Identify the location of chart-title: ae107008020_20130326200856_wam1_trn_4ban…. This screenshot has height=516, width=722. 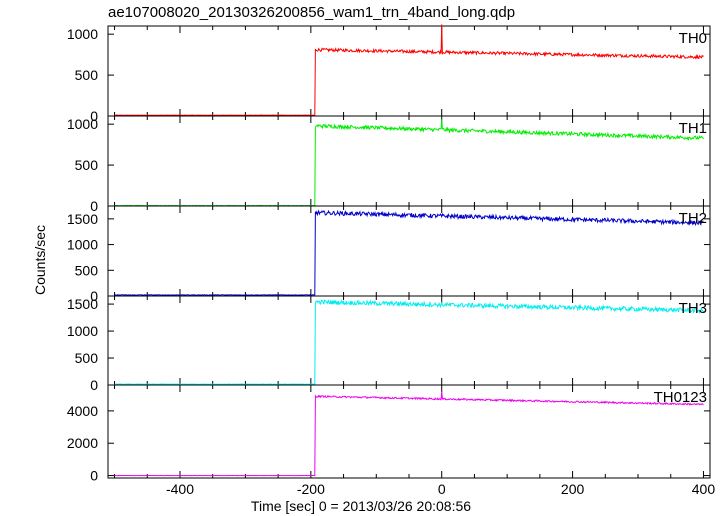
(312, 12).